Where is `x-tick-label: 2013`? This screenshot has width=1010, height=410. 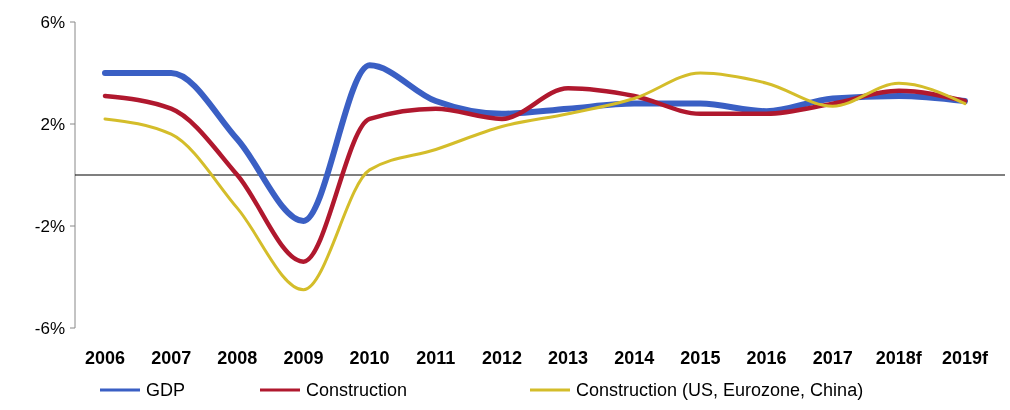
x-tick-label: 2013 is located at coordinates (568, 358).